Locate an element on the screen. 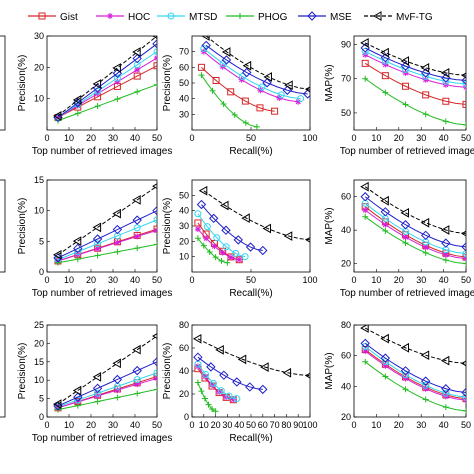  x-tick-label: 20 is located at coordinates (91, 280).